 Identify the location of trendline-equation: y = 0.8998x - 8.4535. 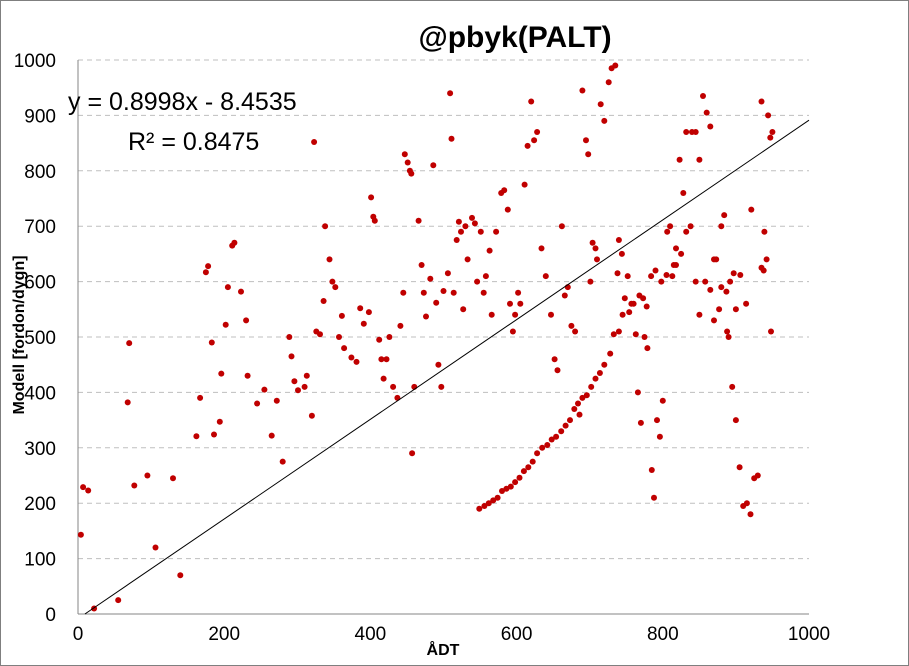
(182, 102).